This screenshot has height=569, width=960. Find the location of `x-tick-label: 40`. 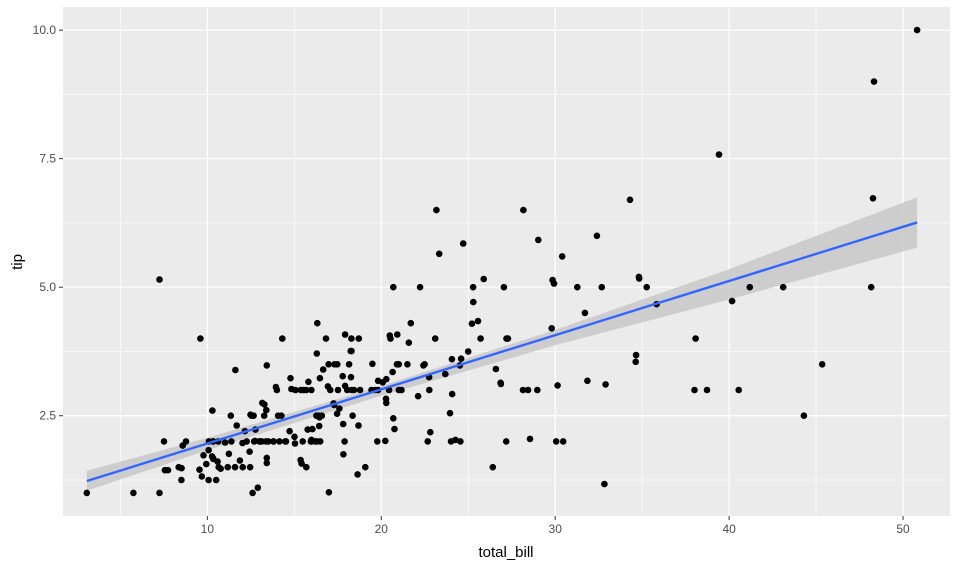

x-tick-label: 40 is located at coordinates (729, 529).